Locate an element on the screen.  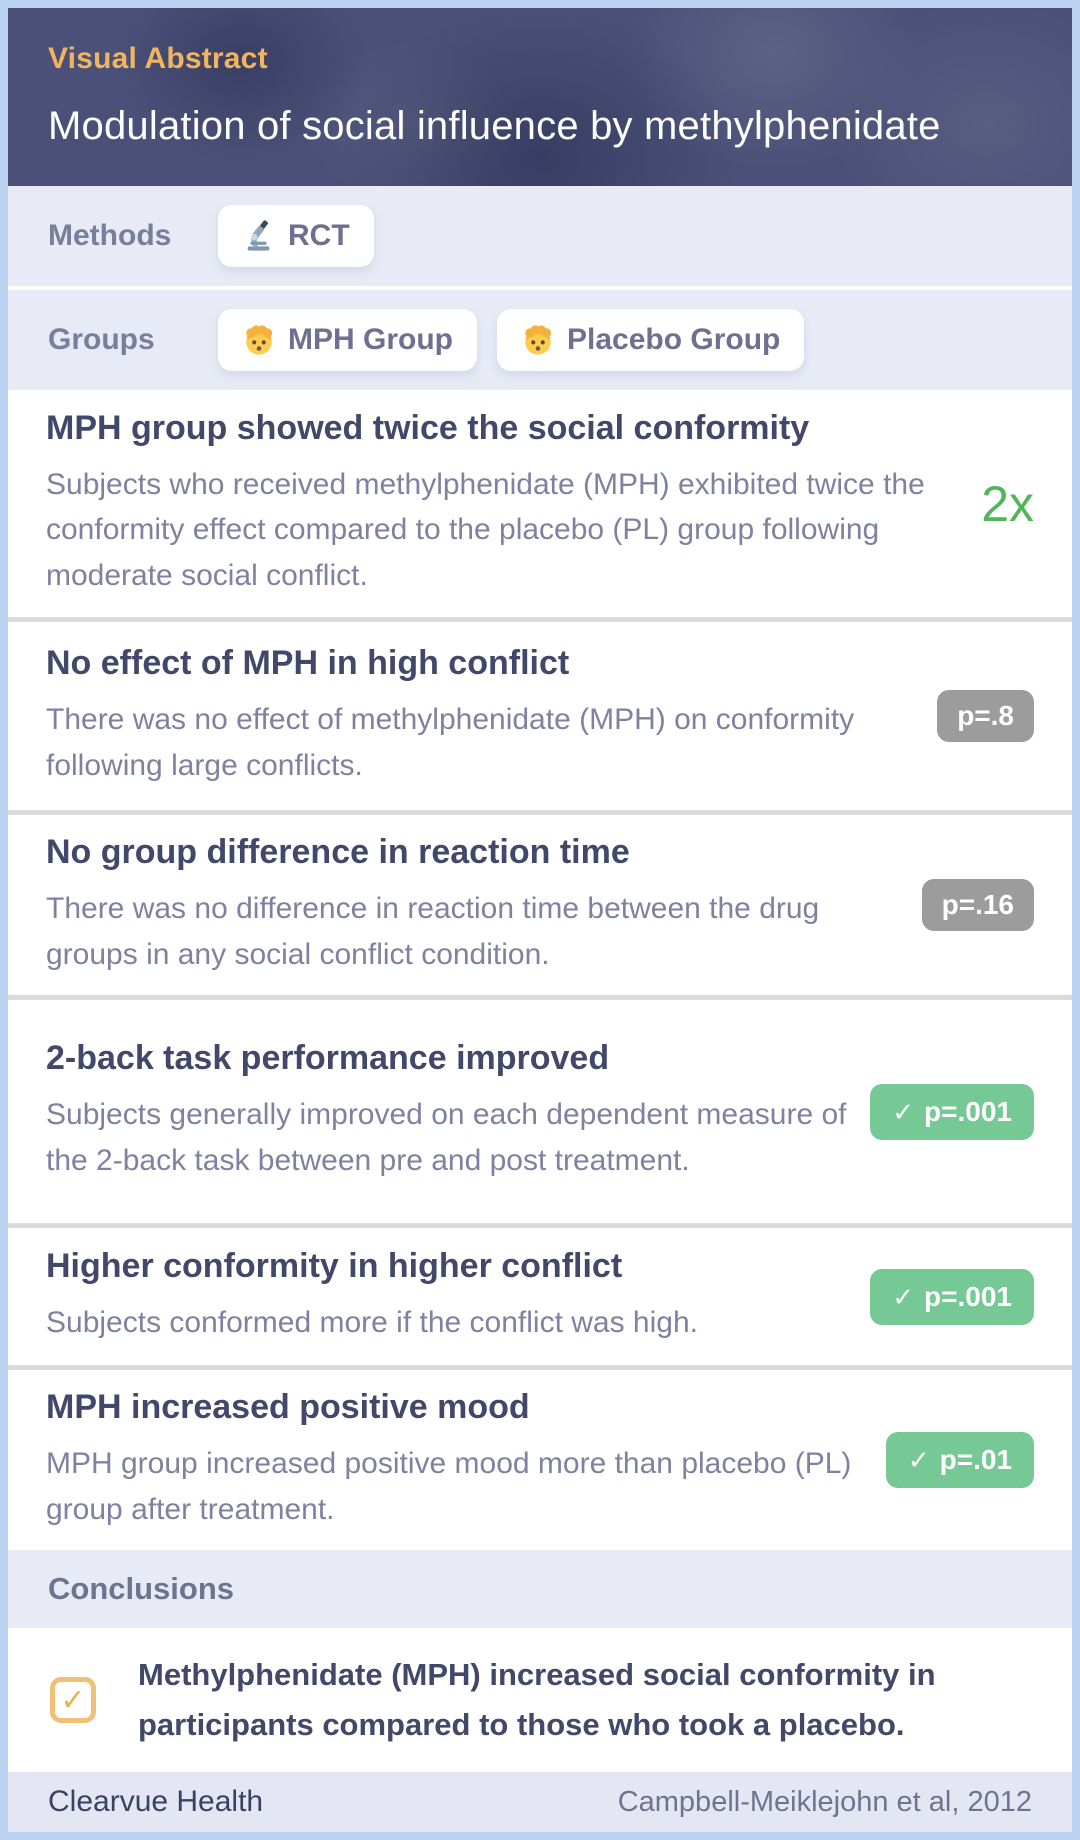
stat-value: p=.8 is located at coordinates (985, 715).